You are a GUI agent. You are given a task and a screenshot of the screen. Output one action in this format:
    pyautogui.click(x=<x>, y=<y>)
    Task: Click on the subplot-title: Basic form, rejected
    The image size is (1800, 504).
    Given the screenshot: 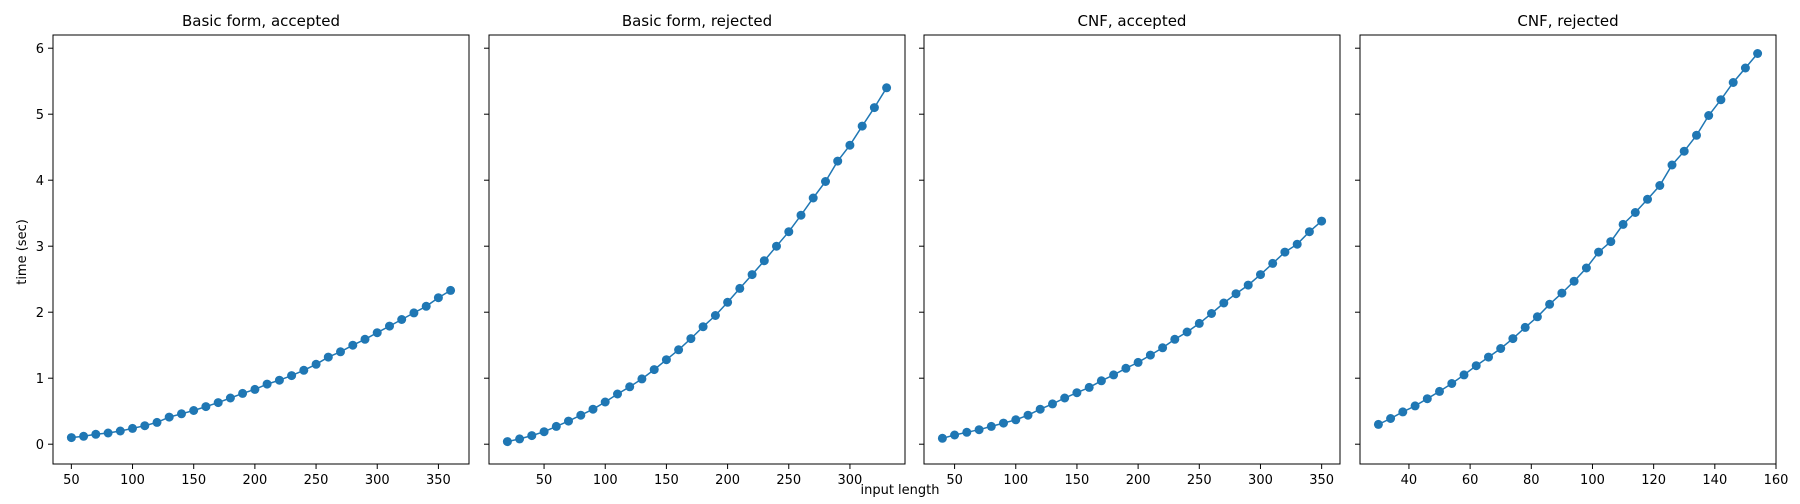 What is the action you would take?
    pyautogui.click(x=697, y=21)
    